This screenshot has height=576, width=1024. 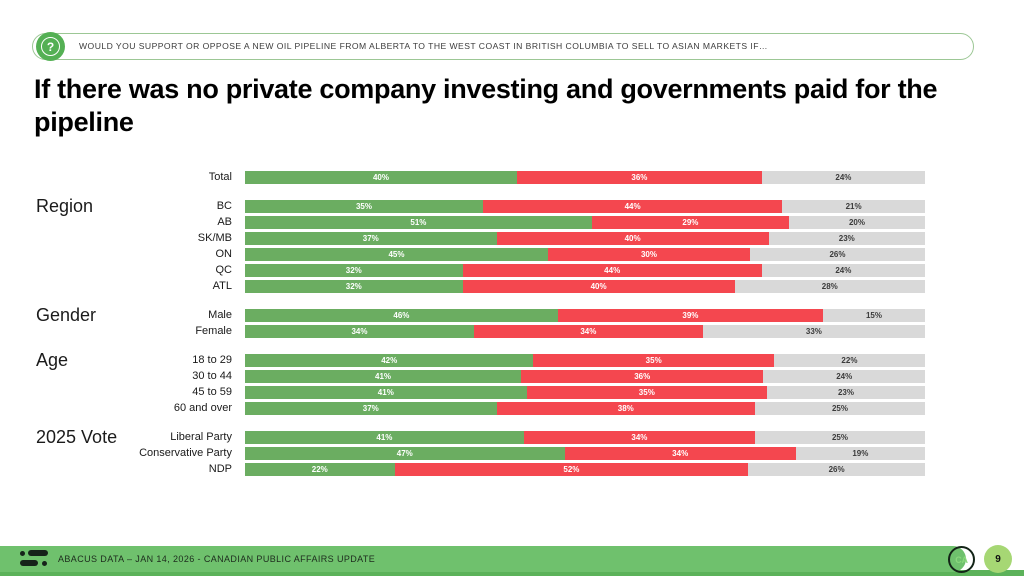 I want to click on oppose-segment: 38%, so click(x=625, y=408).